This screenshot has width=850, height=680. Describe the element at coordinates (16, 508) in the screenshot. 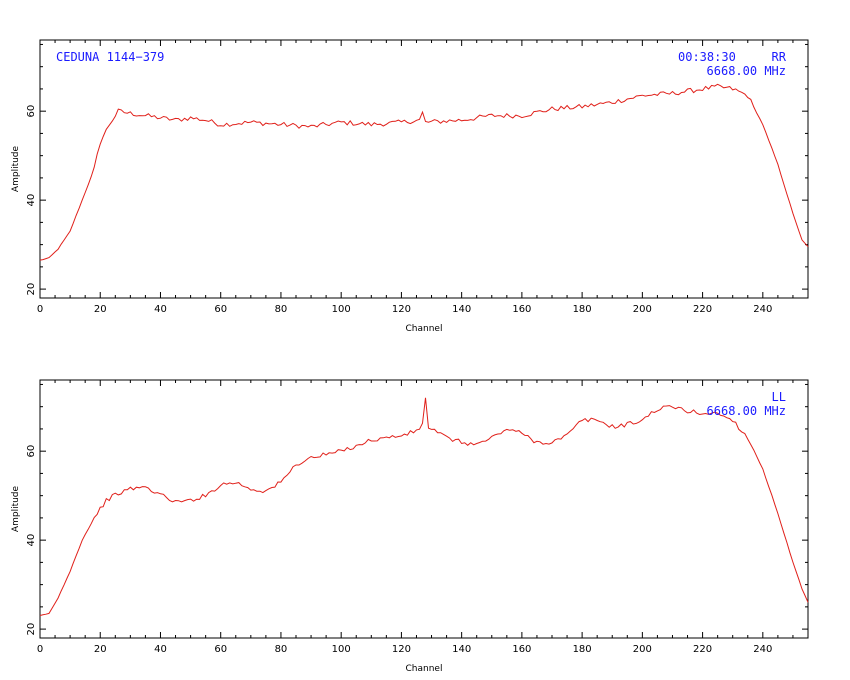

I see `ll-y-axis-label: Amplitude` at that location.